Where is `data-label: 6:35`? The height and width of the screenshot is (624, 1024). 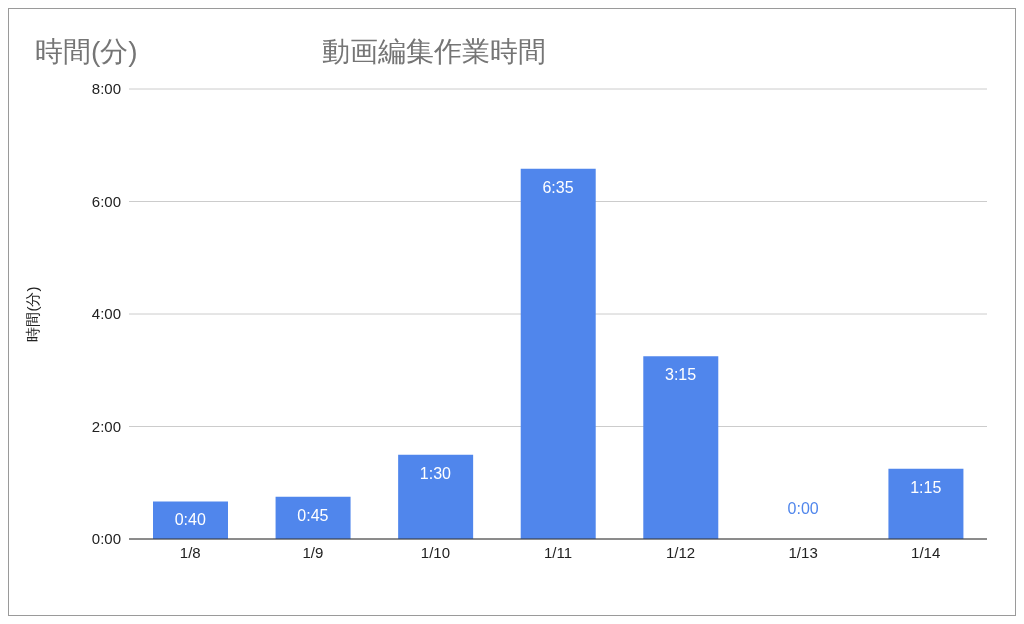 data-label: 6:35 is located at coordinates (558, 187).